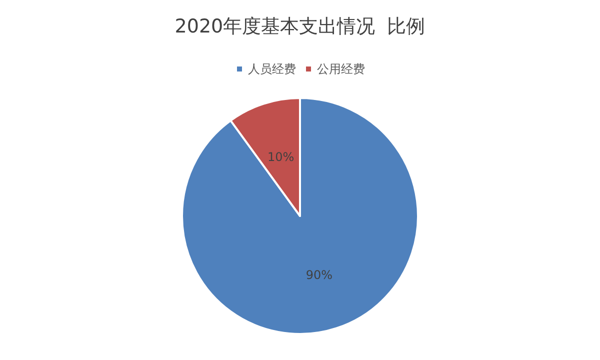  What do you see at coordinates (272, 69) in the screenshot?
I see `legend-label: 人员经费` at bounding box center [272, 69].